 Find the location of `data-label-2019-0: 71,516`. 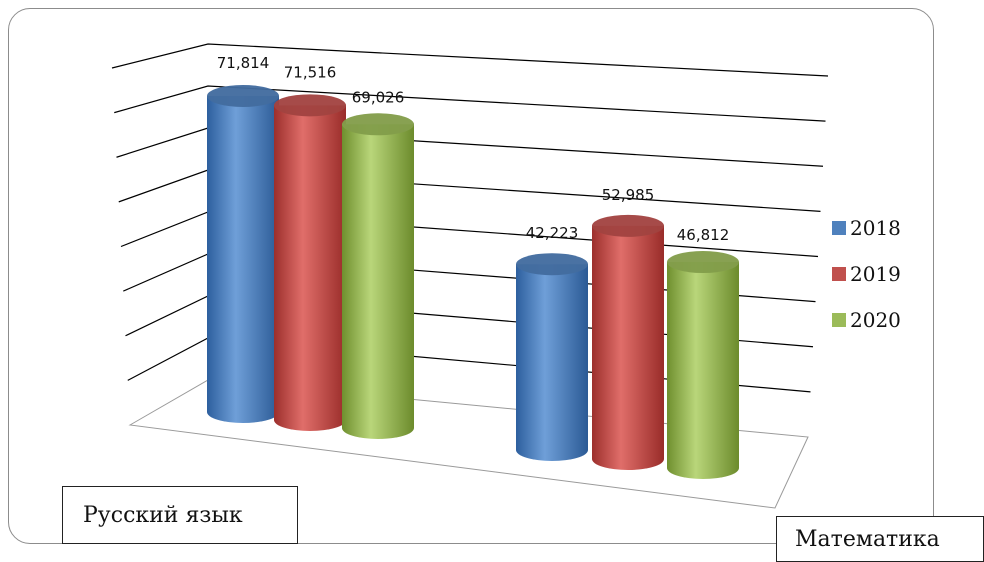

data-label-2019-0: 71,516 is located at coordinates (310, 72).